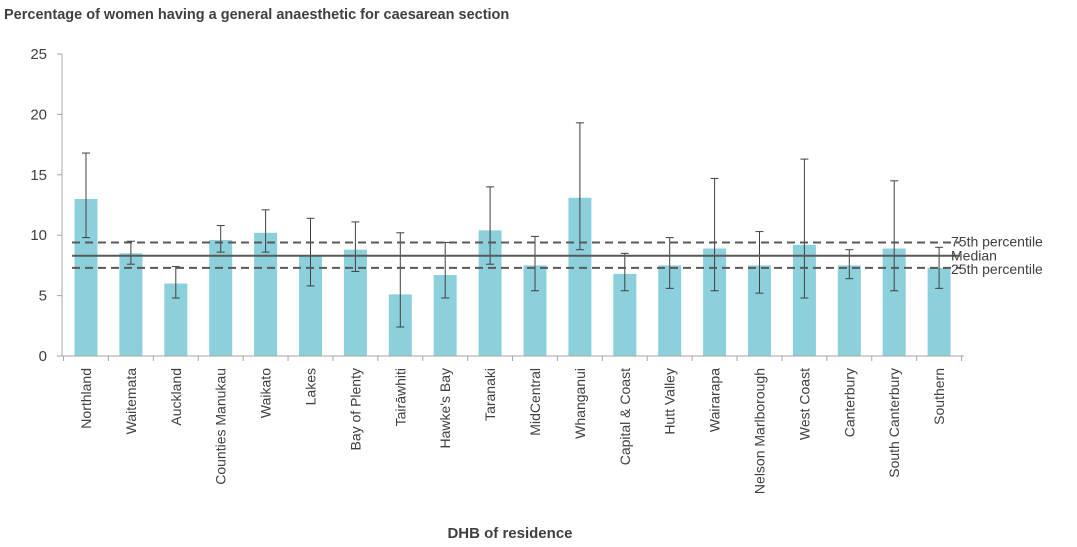  What do you see at coordinates (535, 402) in the screenshot?
I see `x-category-label: MidCentral` at bounding box center [535, 402].